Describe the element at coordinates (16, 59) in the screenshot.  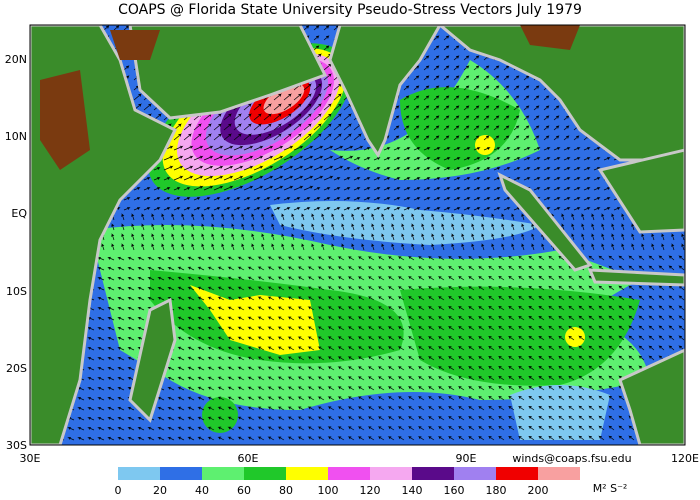
I see `lat-label: 20N` at that location.